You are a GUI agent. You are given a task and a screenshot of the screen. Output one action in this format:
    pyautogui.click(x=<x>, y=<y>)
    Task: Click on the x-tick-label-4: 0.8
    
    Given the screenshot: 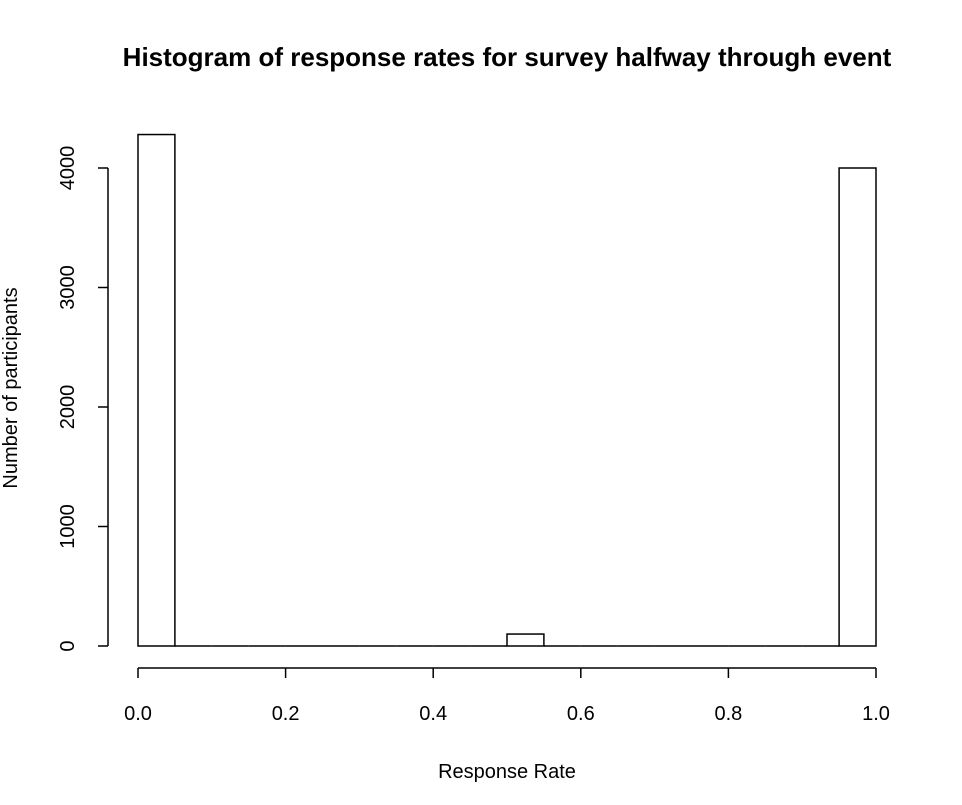 What is the action you would take?
    pyautogui.click(x=728, y=714)
    